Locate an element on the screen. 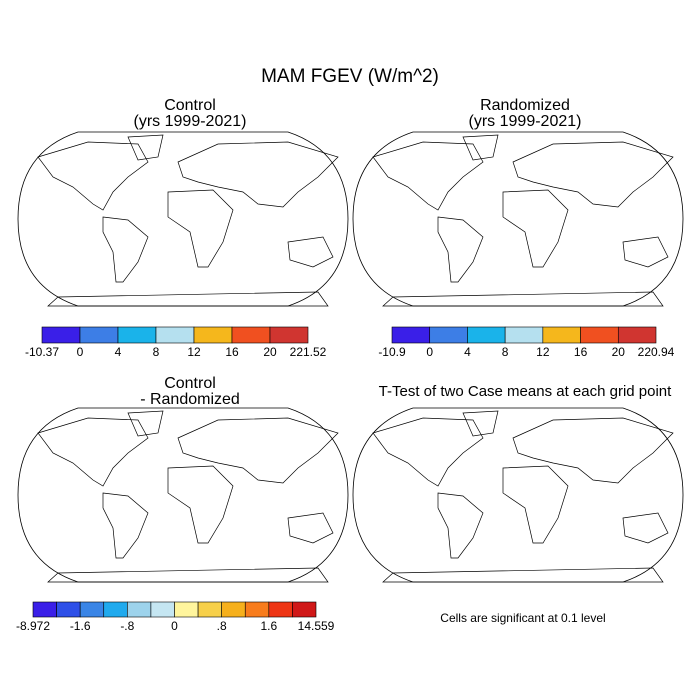  colorbar-label: 221.52 is located at coordinates (308, 352).